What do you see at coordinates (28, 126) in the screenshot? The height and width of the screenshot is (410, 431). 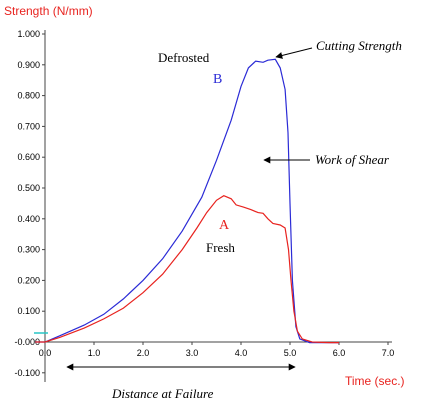 I see `y-tick-label: 0.700` at bounding box center [28, 126].